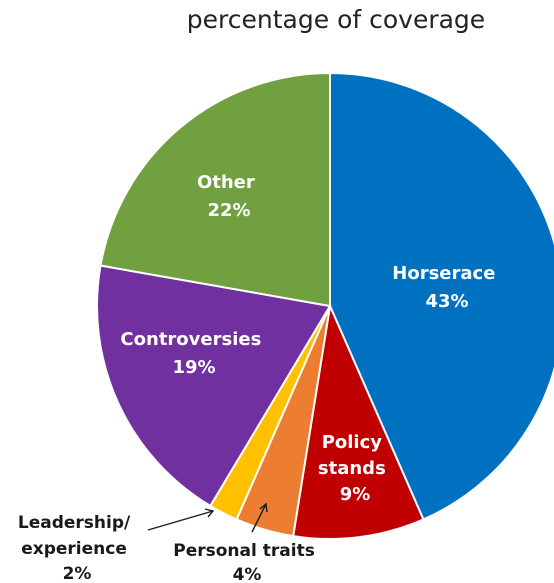  What do you see at coordinates (180, 520) in the screenshot?
I see `leadership-leader-line` at bounding box center [180, 520].